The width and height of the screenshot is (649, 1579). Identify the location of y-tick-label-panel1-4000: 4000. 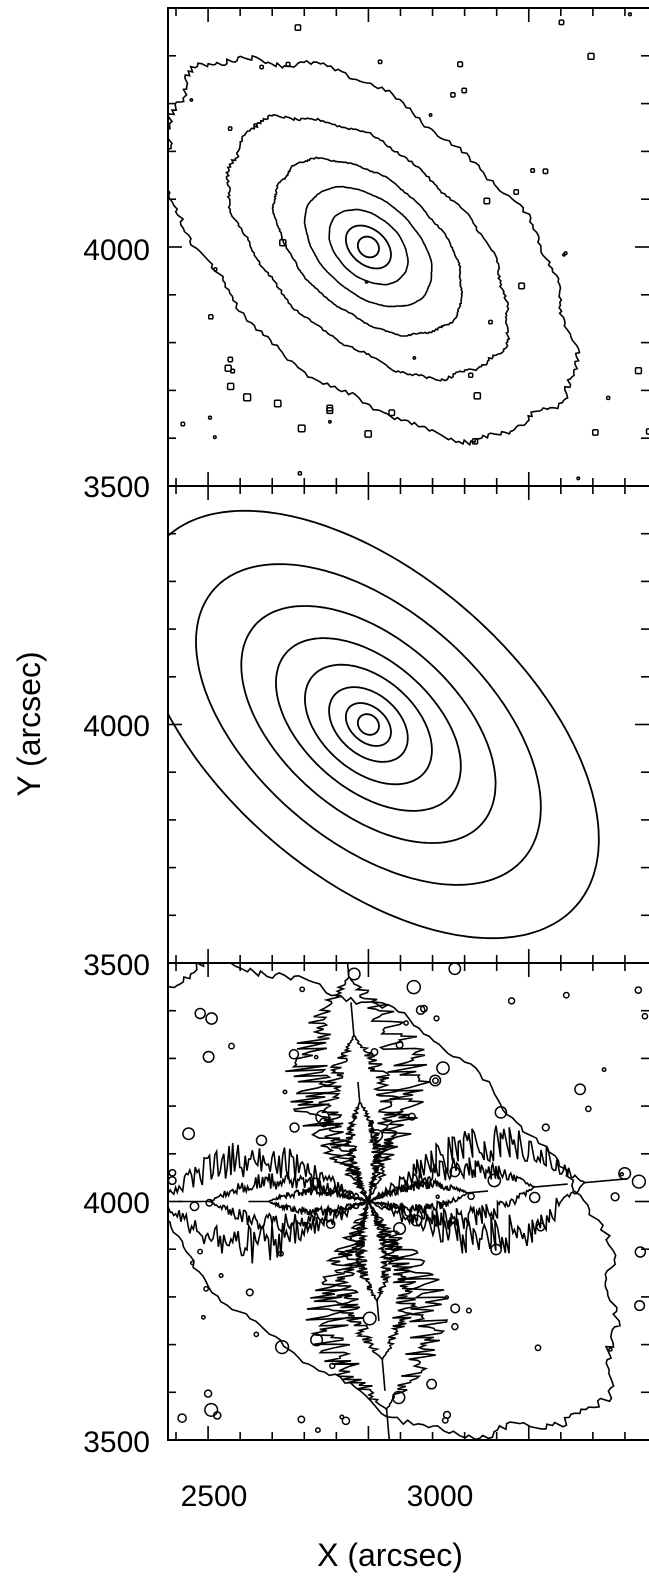
(116, 250).